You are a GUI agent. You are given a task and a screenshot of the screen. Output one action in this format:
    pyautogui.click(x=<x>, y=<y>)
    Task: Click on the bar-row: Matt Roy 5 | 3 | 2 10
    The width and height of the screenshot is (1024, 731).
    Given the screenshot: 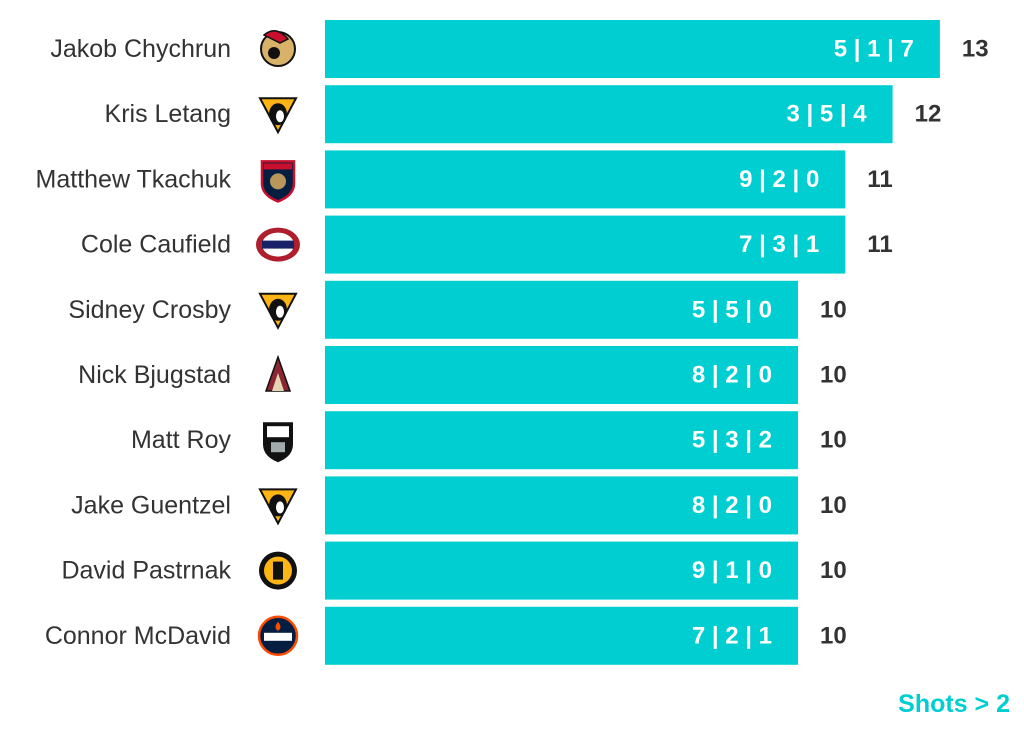 What is the action you would take?
    pyautogui.click(x=489, y=440)
    